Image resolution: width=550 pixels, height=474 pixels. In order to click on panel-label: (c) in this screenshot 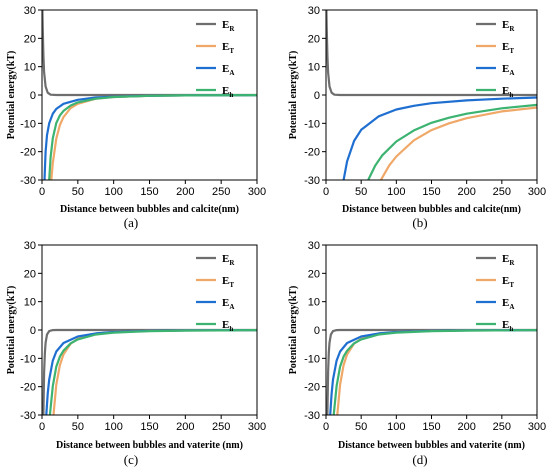, I will do `click(131, 459)`.